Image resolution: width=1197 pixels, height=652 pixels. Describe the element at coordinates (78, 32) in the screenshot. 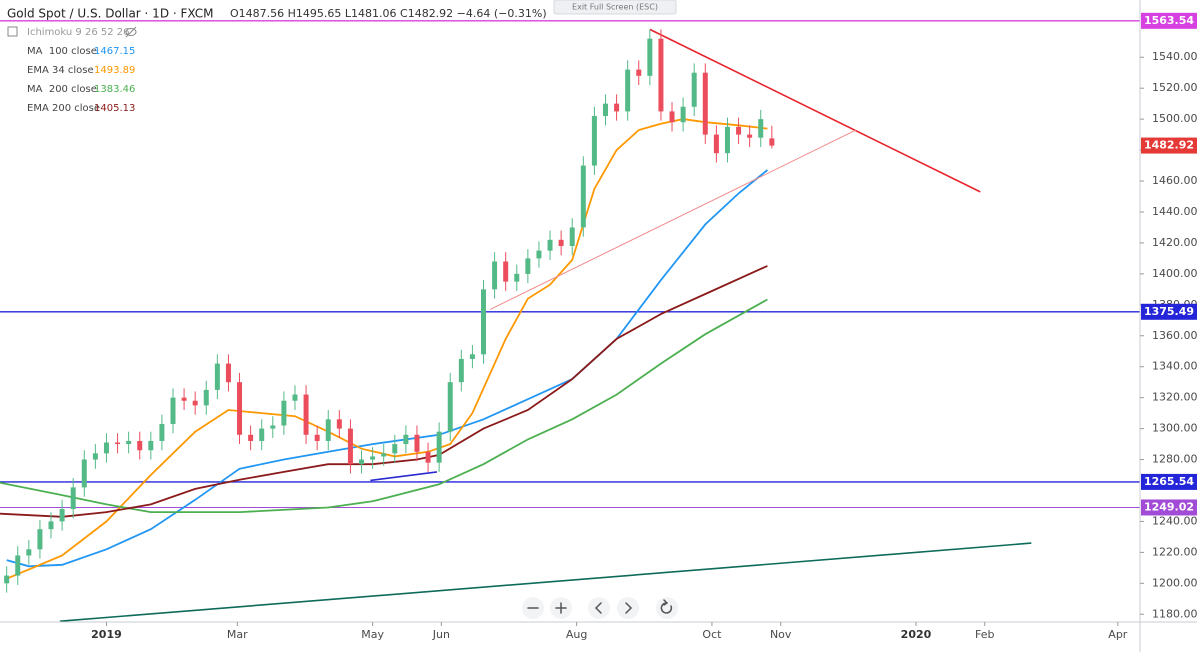

I see `ichimoku-label: Ichimoku 9 26 52 26` at that location.